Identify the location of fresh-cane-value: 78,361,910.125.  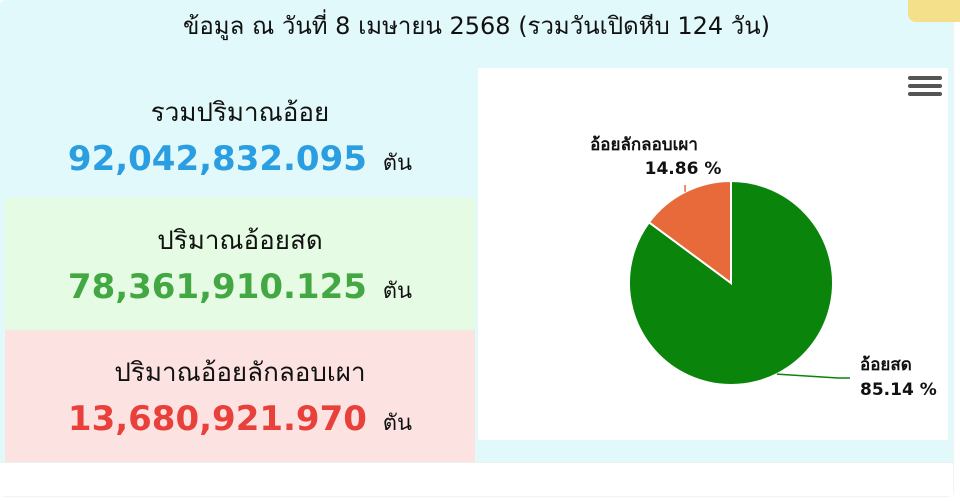
(217, 287).